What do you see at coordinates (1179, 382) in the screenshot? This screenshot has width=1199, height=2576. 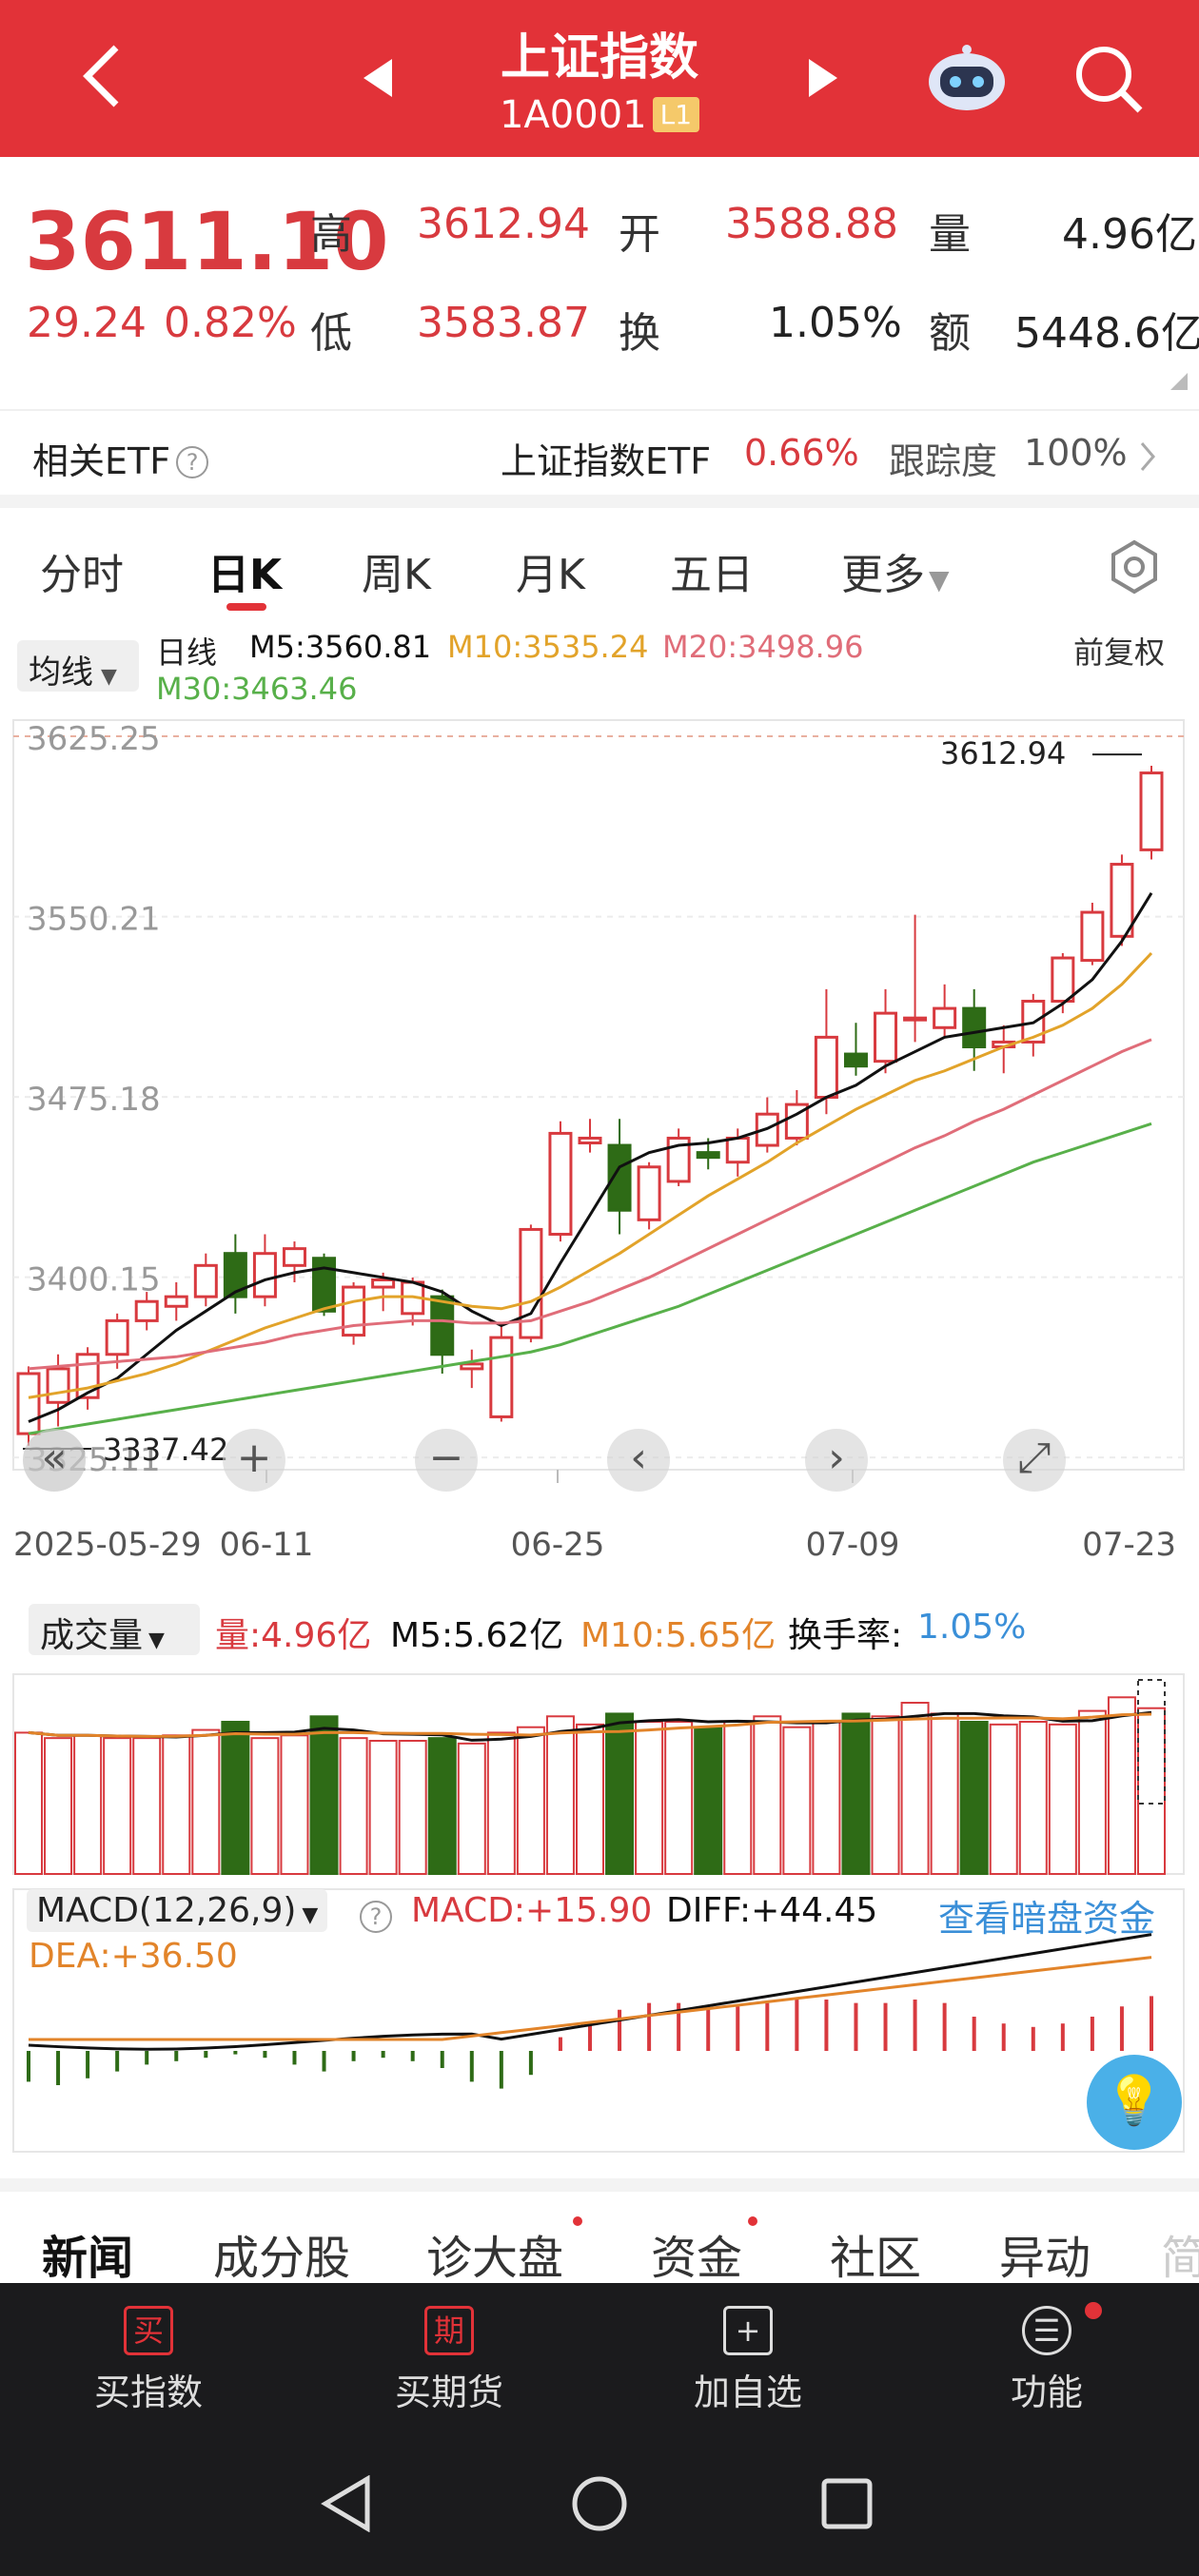 I see `expand-corner-icon` at bounding box center [1179, 382].